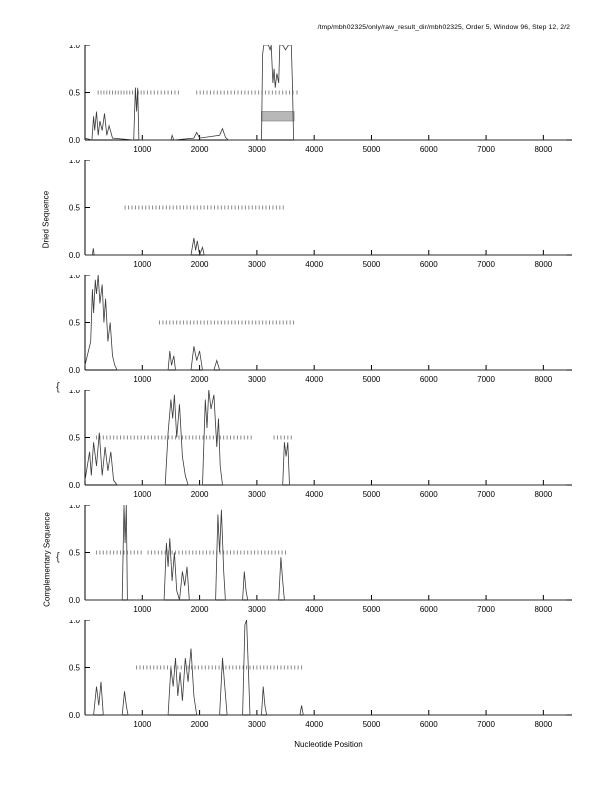  I want to click on highlight-region, so click(278, 116).